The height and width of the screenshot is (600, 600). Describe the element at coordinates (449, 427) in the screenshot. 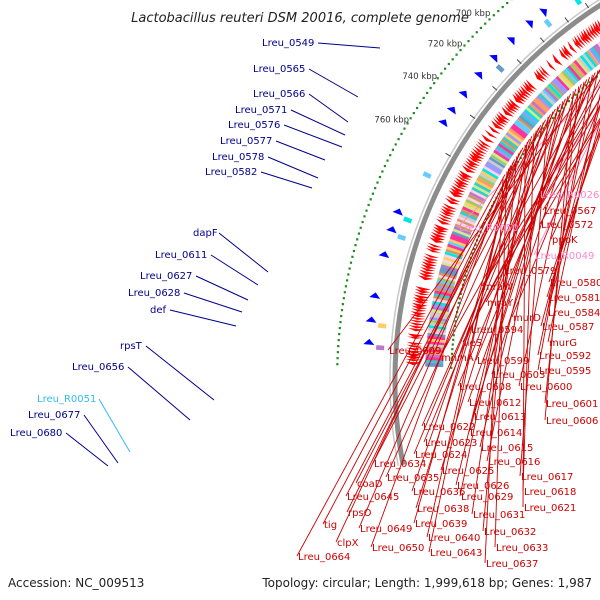

I see `right-gene-label: Lreu_0622` at that location.